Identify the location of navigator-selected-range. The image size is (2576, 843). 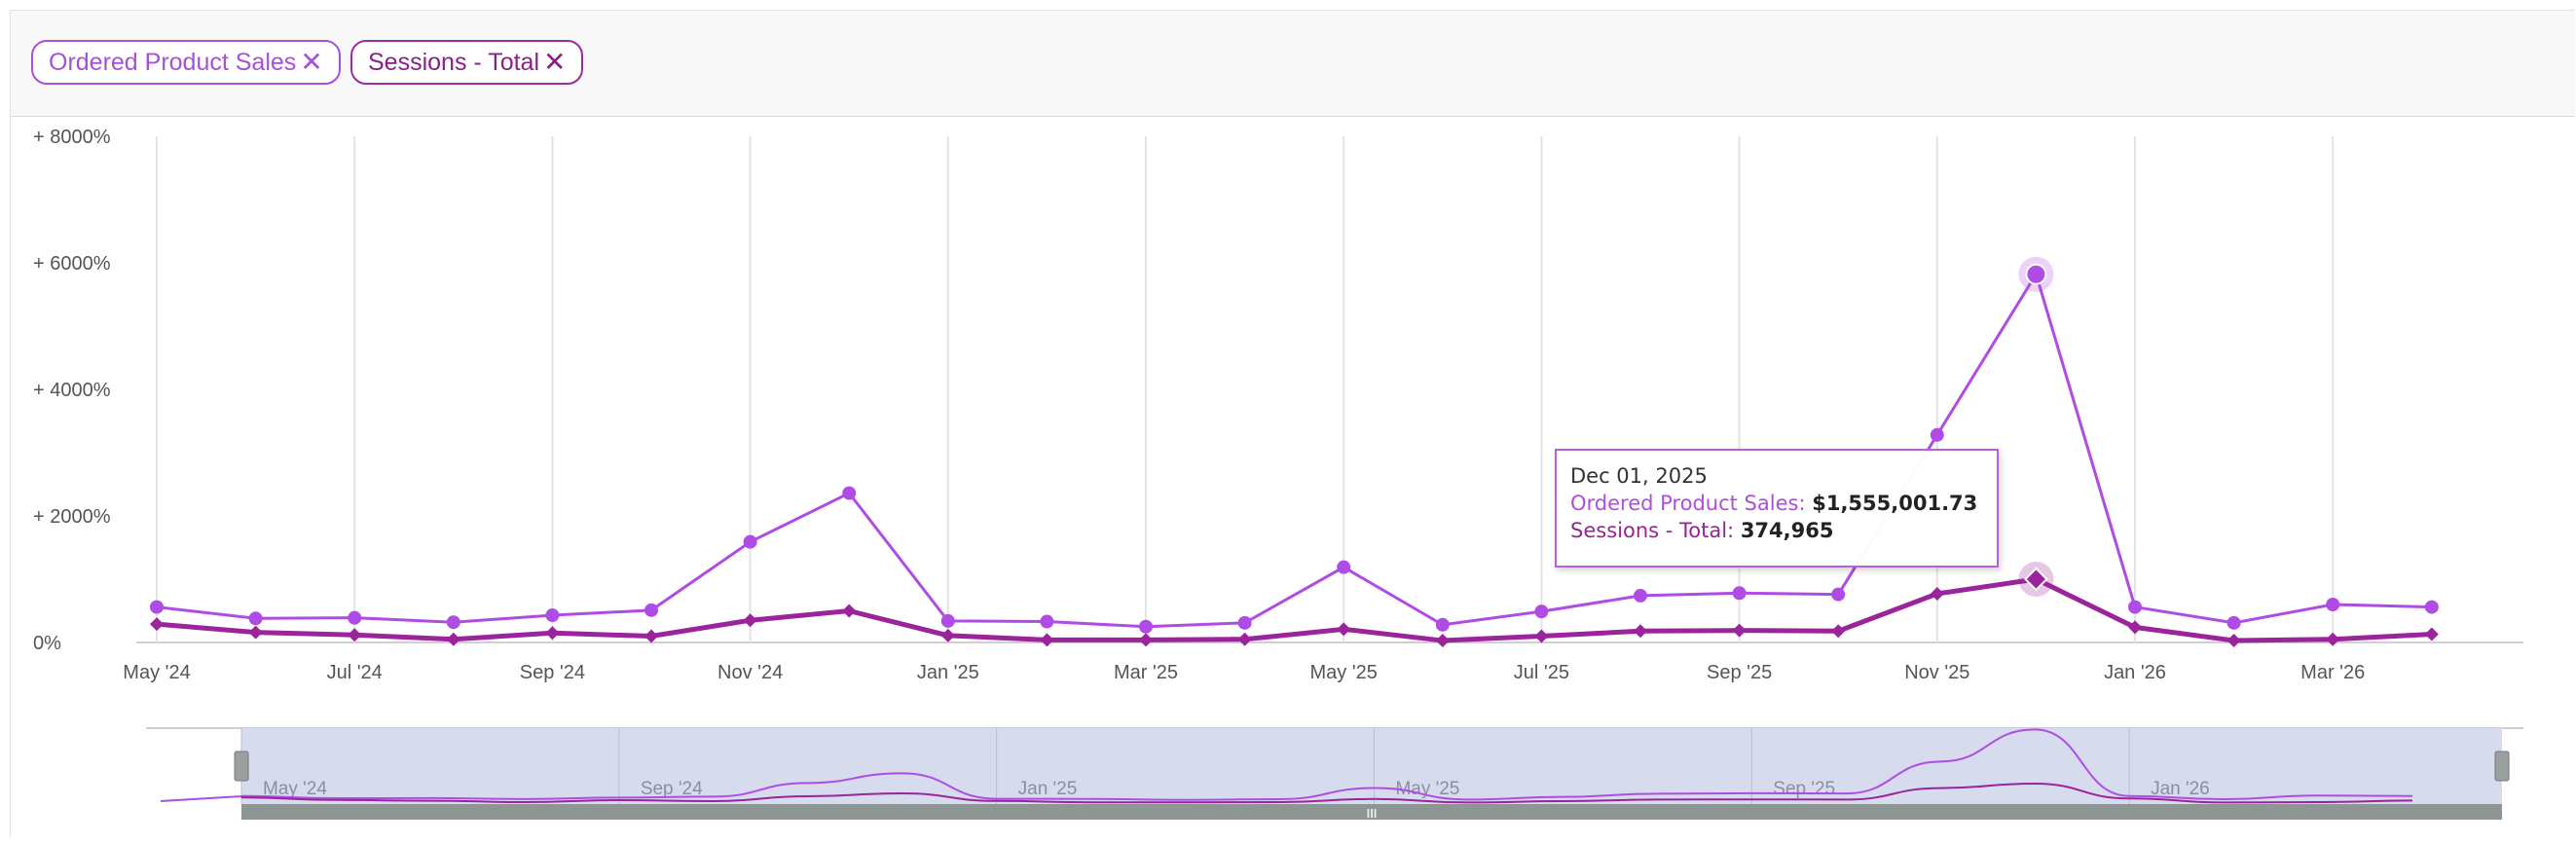
(1371, 766).